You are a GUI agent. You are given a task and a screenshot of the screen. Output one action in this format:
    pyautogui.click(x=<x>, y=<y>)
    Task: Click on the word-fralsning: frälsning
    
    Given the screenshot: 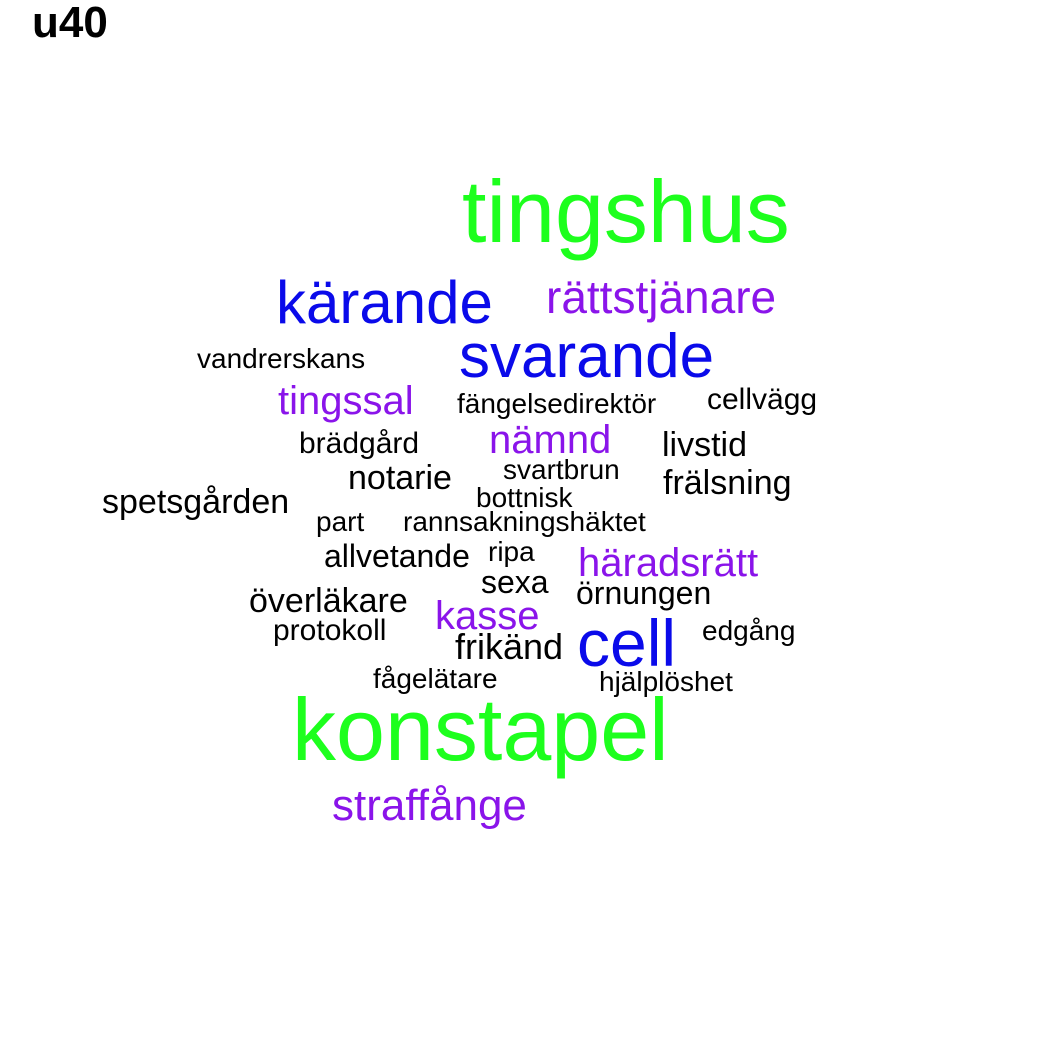 What is the action you would take?
    pyautogui.click(x=727, y=483)
    